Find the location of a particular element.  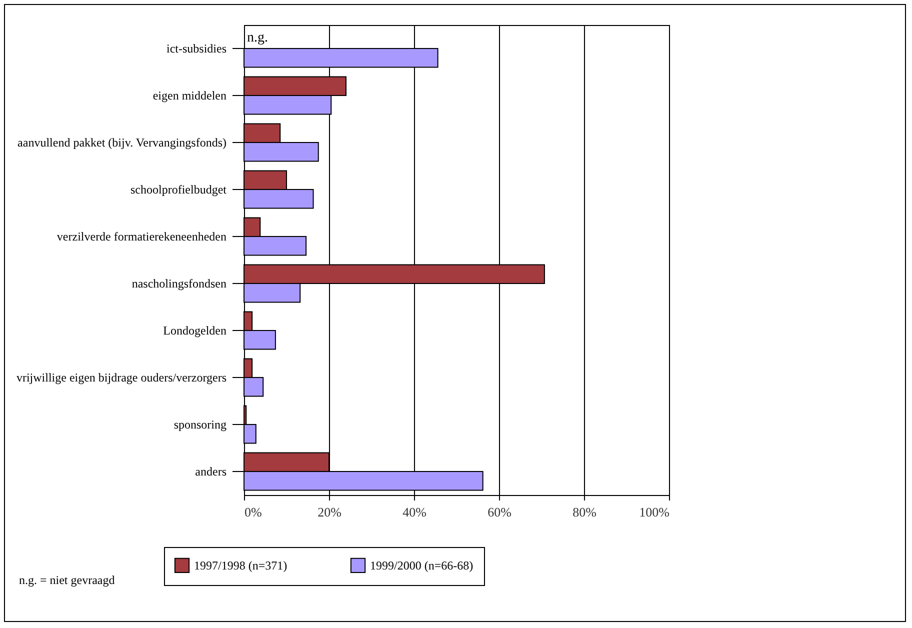

text: n.g. = niet gevraagd is located at coordinates (67, 580).